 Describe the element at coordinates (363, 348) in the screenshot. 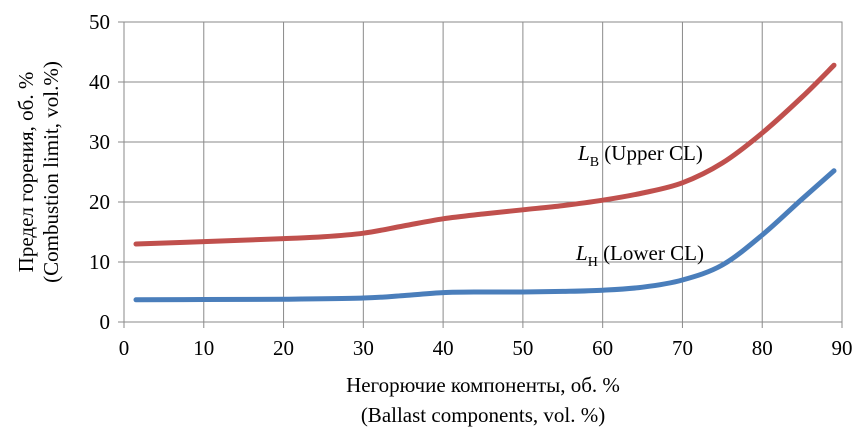

I see `x-tick-label: 30` at that location.